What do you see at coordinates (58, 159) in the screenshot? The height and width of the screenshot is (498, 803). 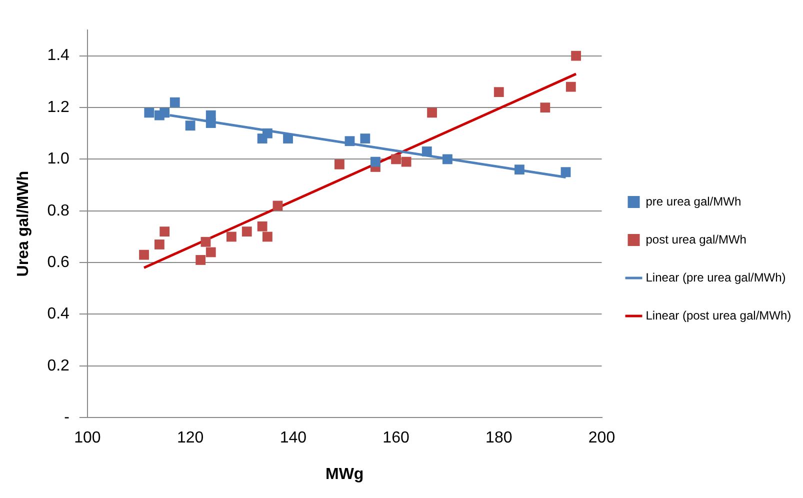 I see `y-tick-label: 1.0` at bounding box center [58, 159].